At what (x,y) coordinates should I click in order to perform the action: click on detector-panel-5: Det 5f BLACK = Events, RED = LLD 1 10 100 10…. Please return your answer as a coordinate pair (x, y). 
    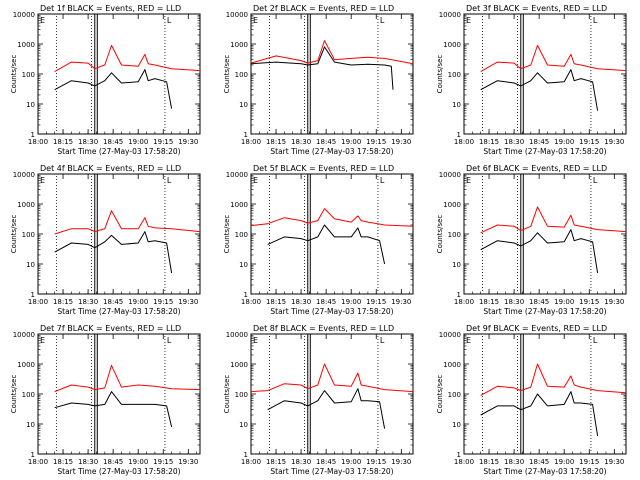
    Looking at the image, I should click on (318, 240).